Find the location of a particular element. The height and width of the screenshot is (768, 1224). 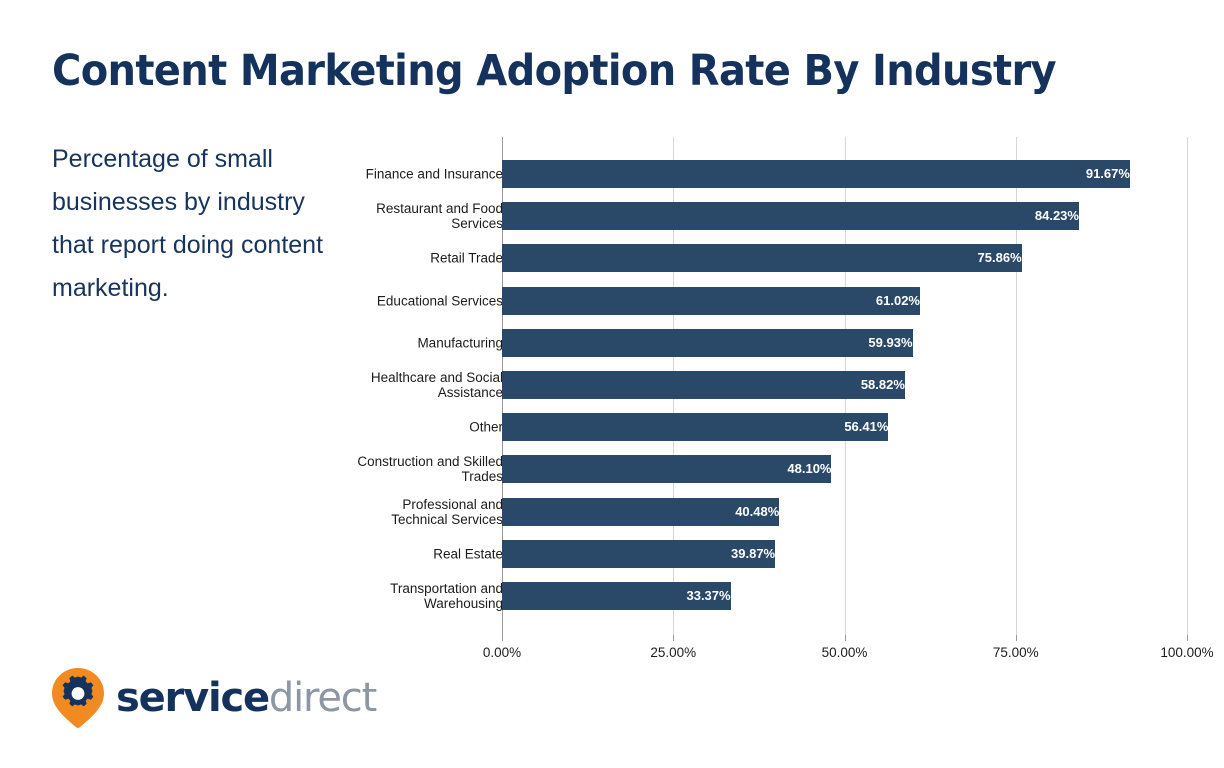

bar-value-label: 75.86% is located at coordinates (999, 258).